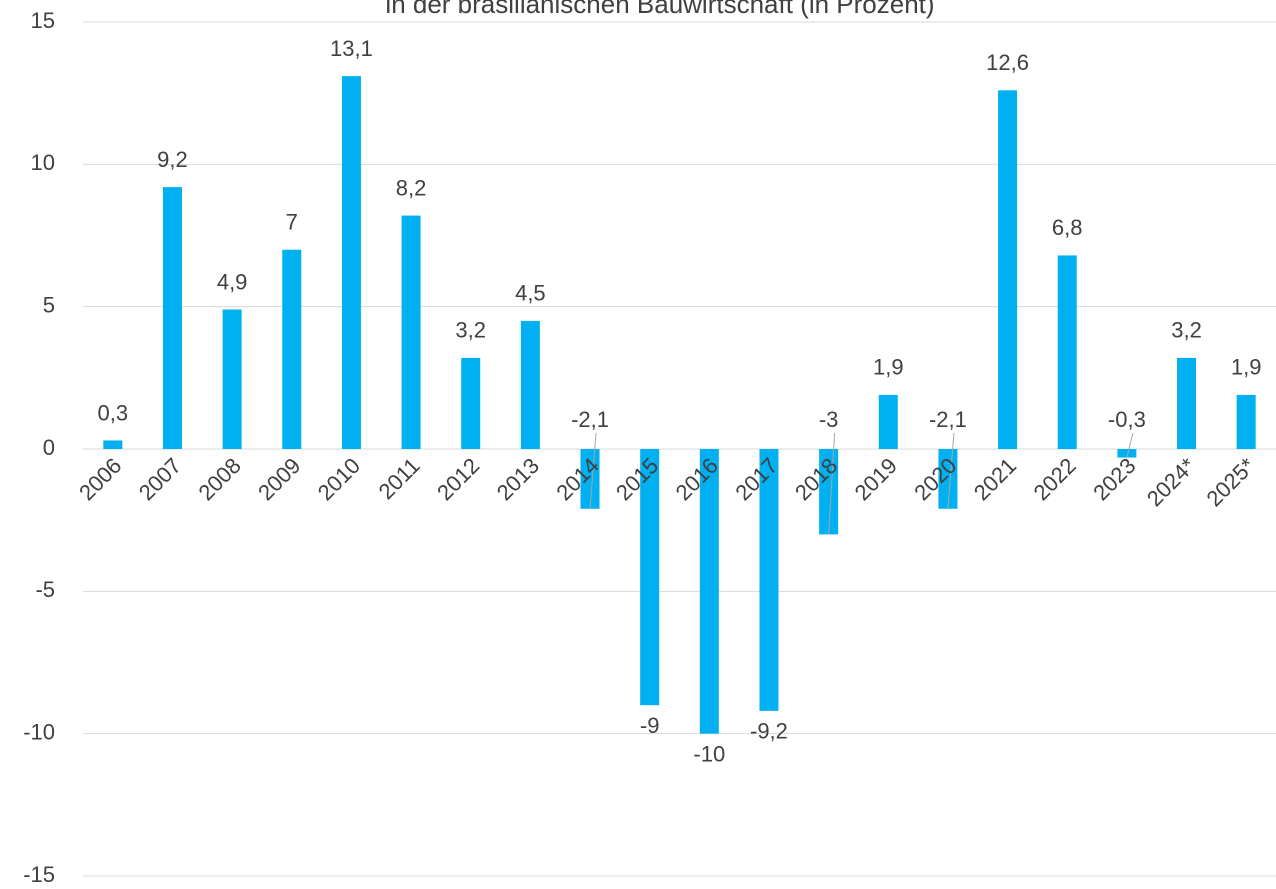 Image resolution: width=1276 pixels, height=889 pixels. What do you see at coordinates (1171, 482) in the screenshot?
I see `x-tick-label: 2024*` at bounding box center [1171, 482].